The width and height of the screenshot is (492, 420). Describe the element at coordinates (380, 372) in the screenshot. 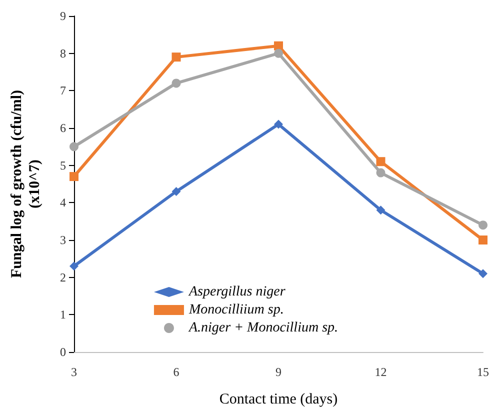

I see `x-tick-label: 12` at that location.